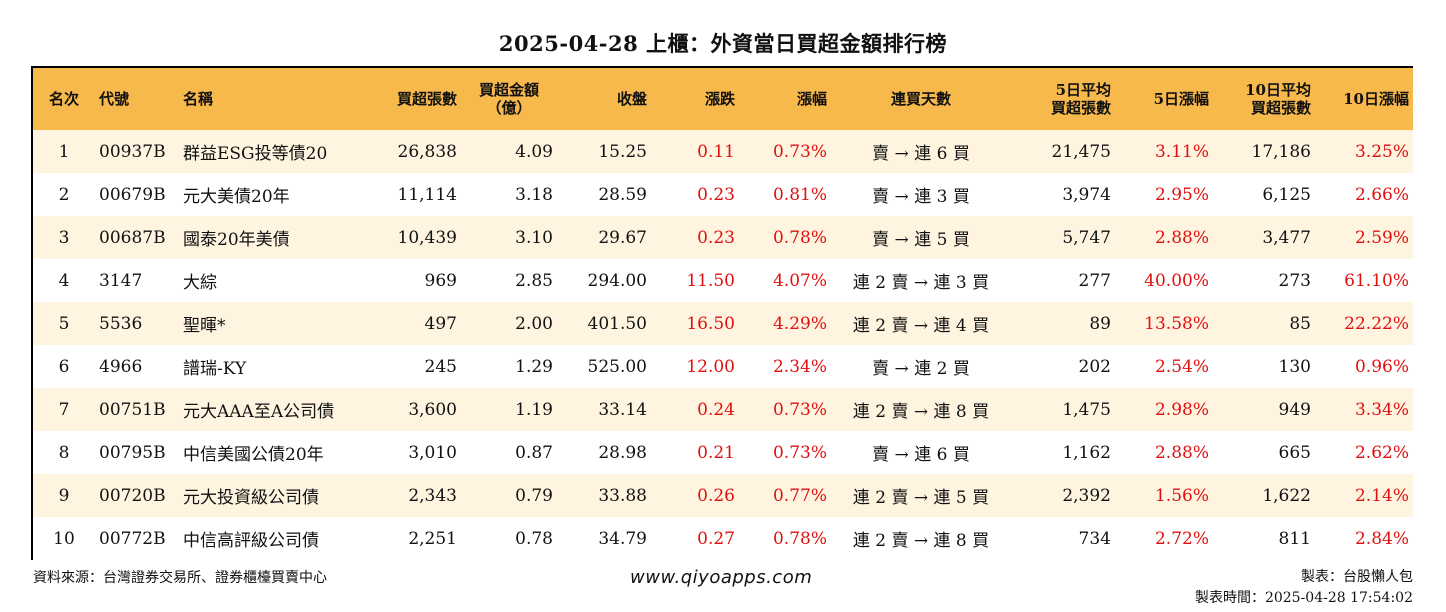 This screenshot has width=1446, height=612. Describe the element at coordinates (799, 323) in the screenshot. I see `table-cell: 4.29%` at that location.